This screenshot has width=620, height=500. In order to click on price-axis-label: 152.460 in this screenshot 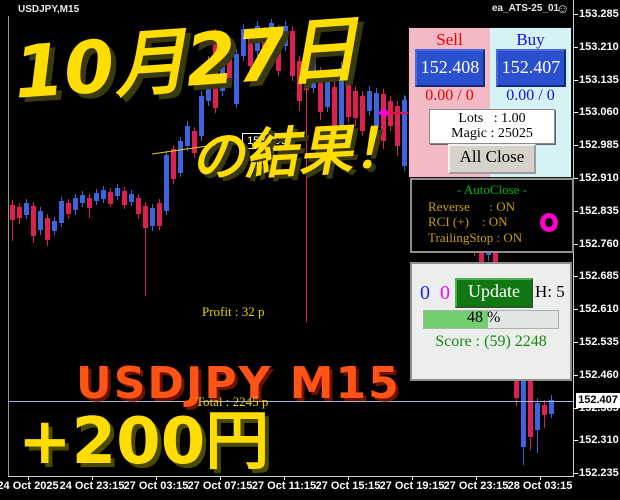, I will do `click(599, 374)`.